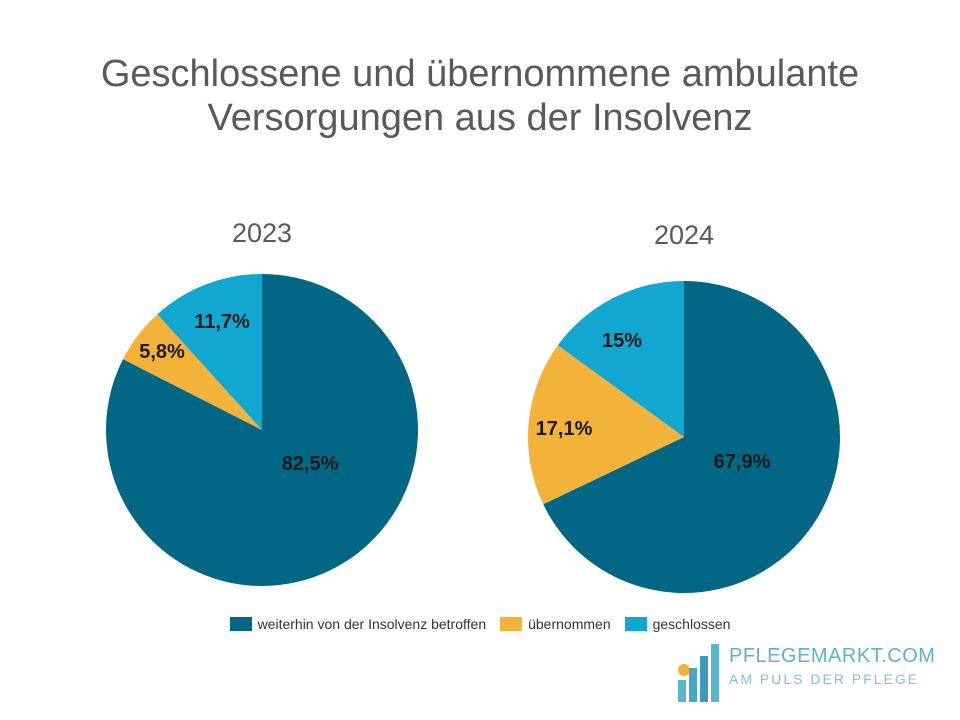 The image size is (960, 720). I want to click on legend-label: geschlossen, so click(691, 624).